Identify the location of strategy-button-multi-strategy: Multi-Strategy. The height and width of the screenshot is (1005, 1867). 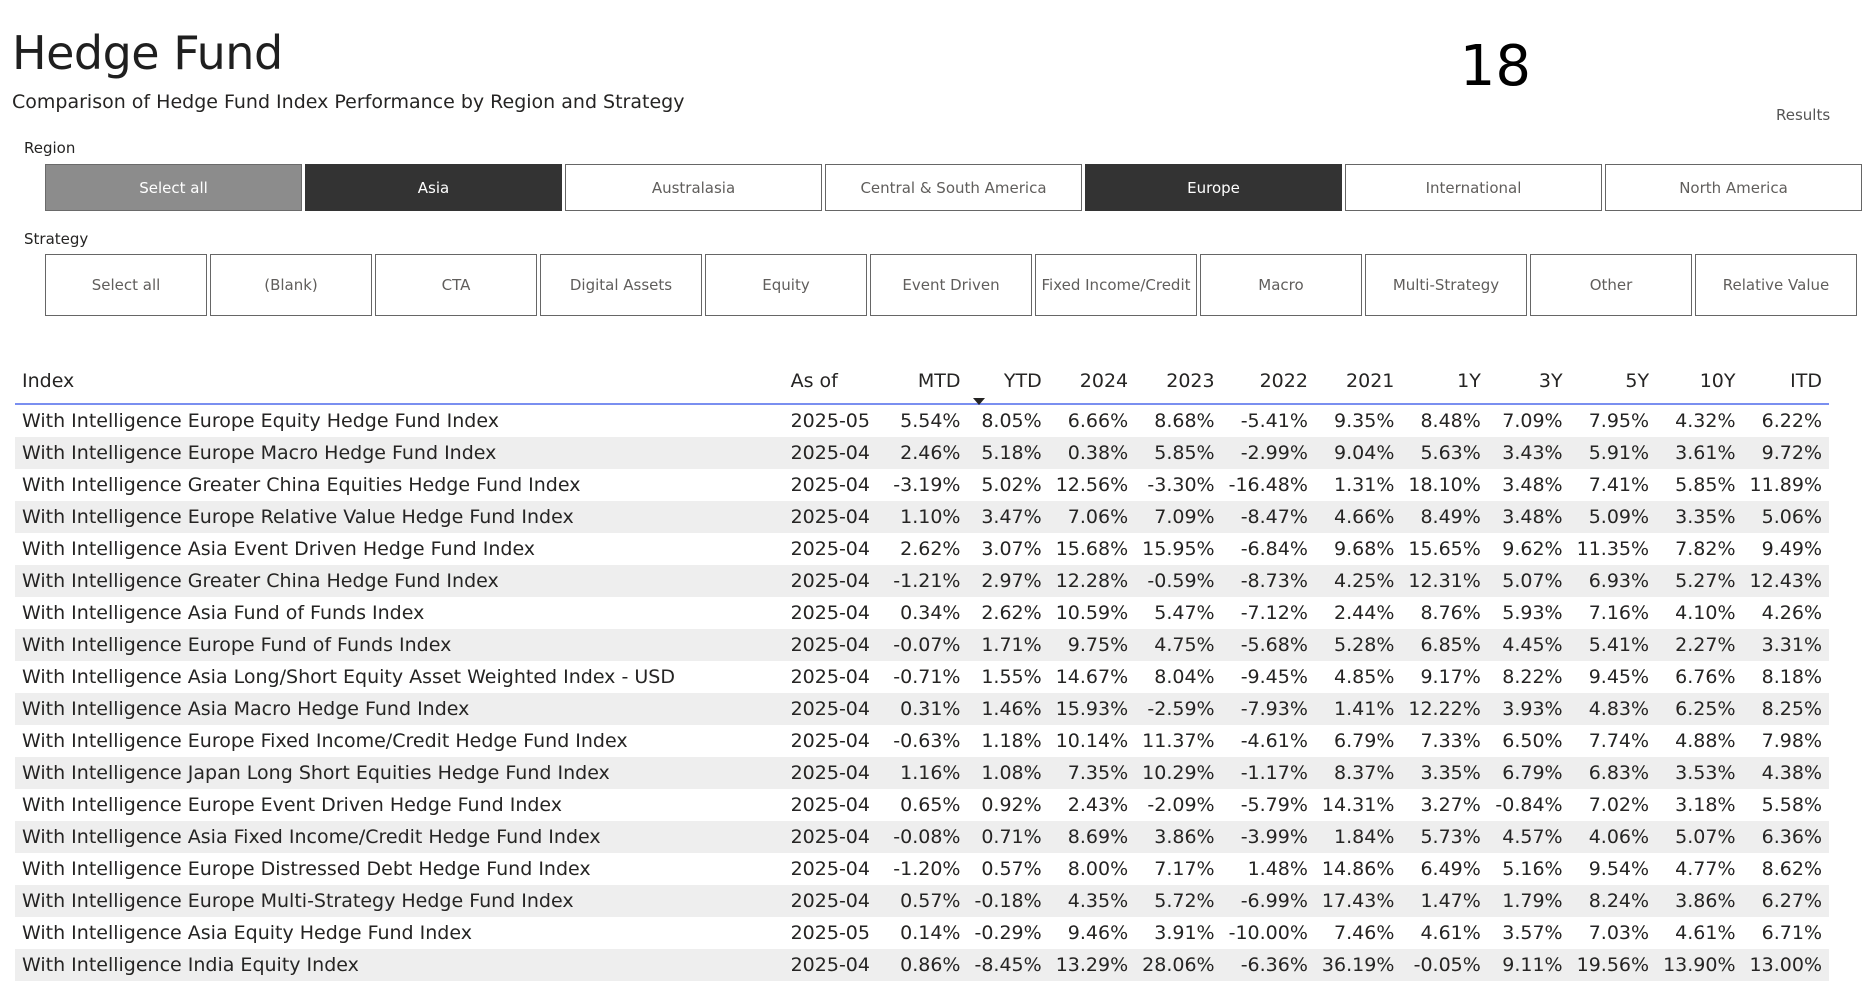
(1446, 285).